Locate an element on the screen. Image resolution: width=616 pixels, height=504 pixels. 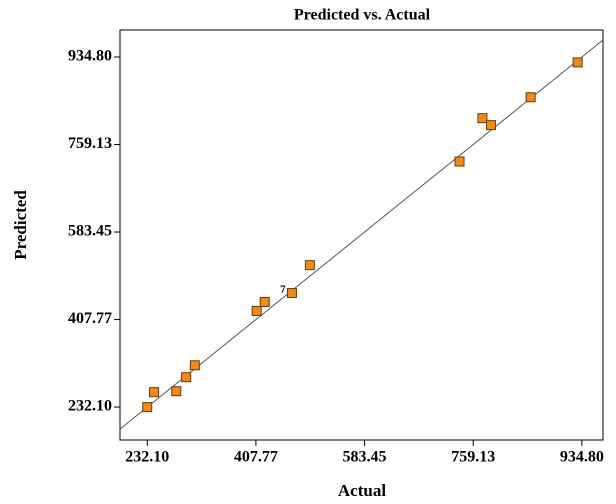
y-tick-label: 232.10 is located at coordinates (90, 406).